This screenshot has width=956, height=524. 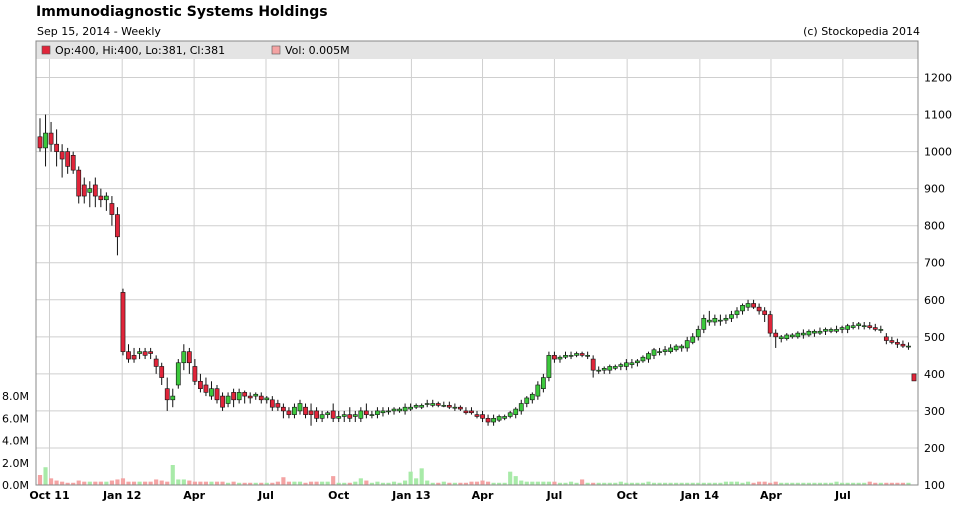 What do you see at coordinates (934, 263) in the screenshot?
I see `price-tick-label: 700` at bounding box center [934, 263].